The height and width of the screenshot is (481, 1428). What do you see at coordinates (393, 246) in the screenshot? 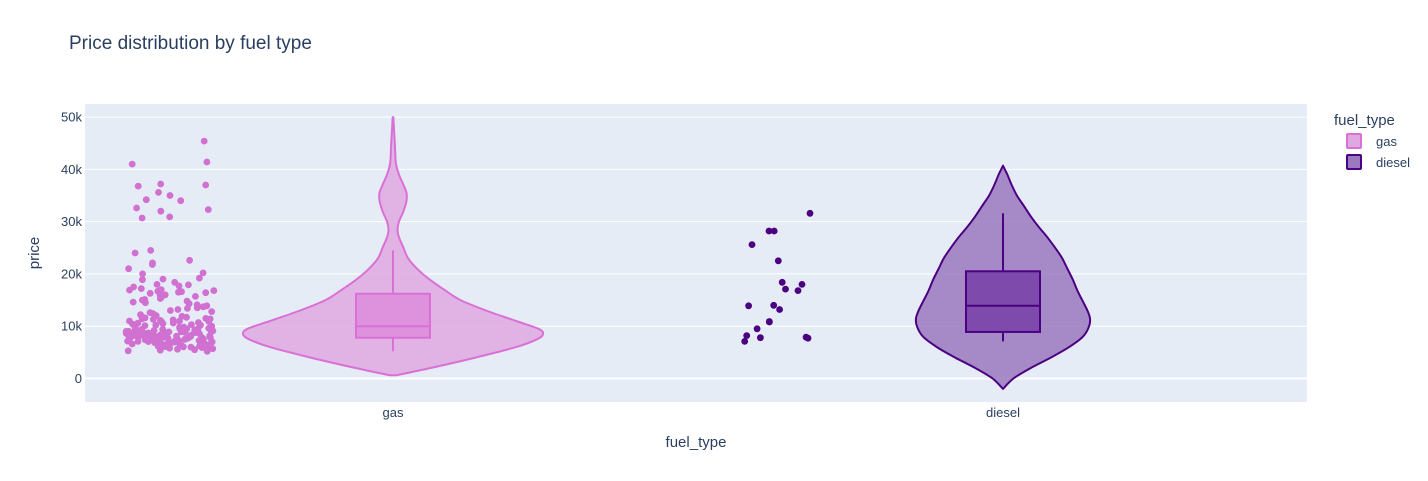
I see `violin-gas` at bounding box center [393, 246].